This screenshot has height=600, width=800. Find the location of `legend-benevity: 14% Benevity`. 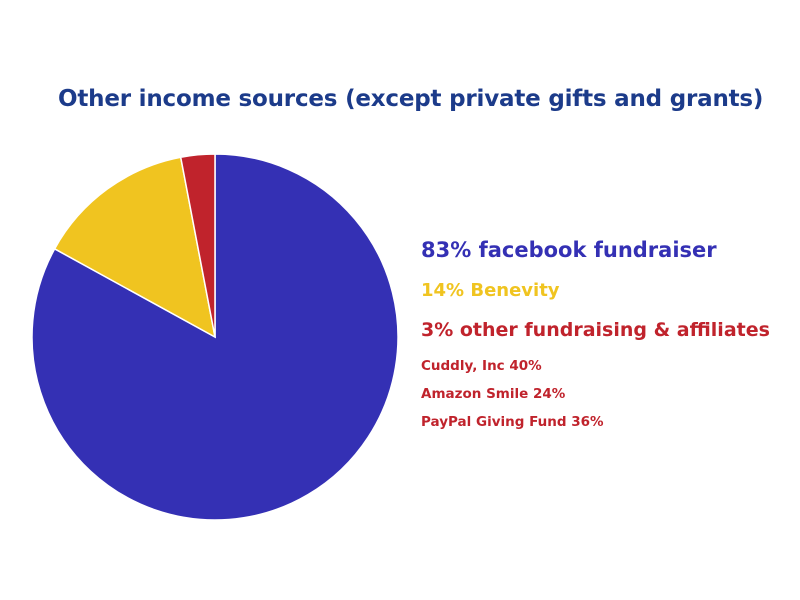

legend-benevity: 14% Benevity is located at coordinates (490, 290).